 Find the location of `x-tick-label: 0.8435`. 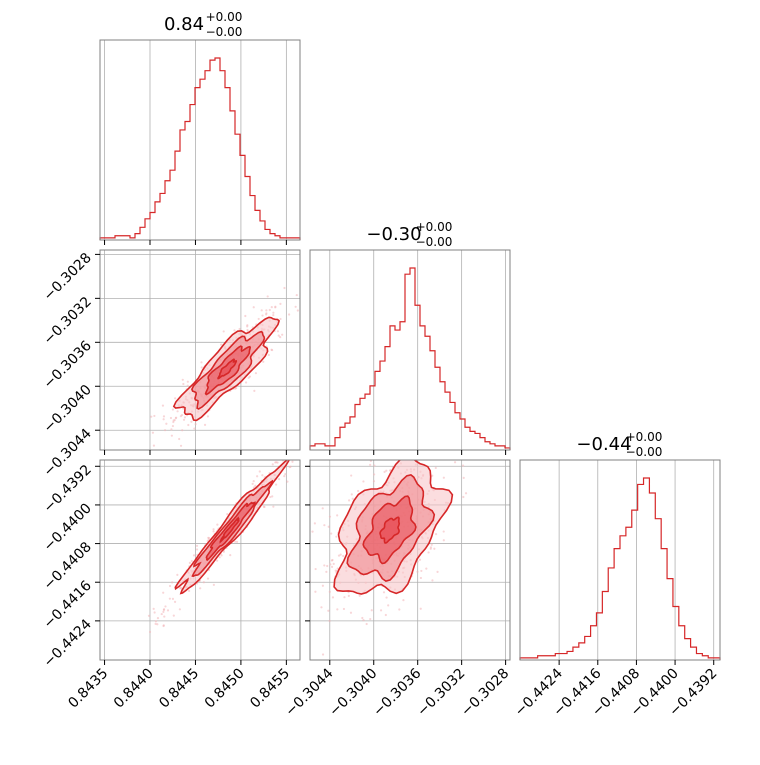

x-tick-label: 0.8435 is located at coordinates (88, 689).